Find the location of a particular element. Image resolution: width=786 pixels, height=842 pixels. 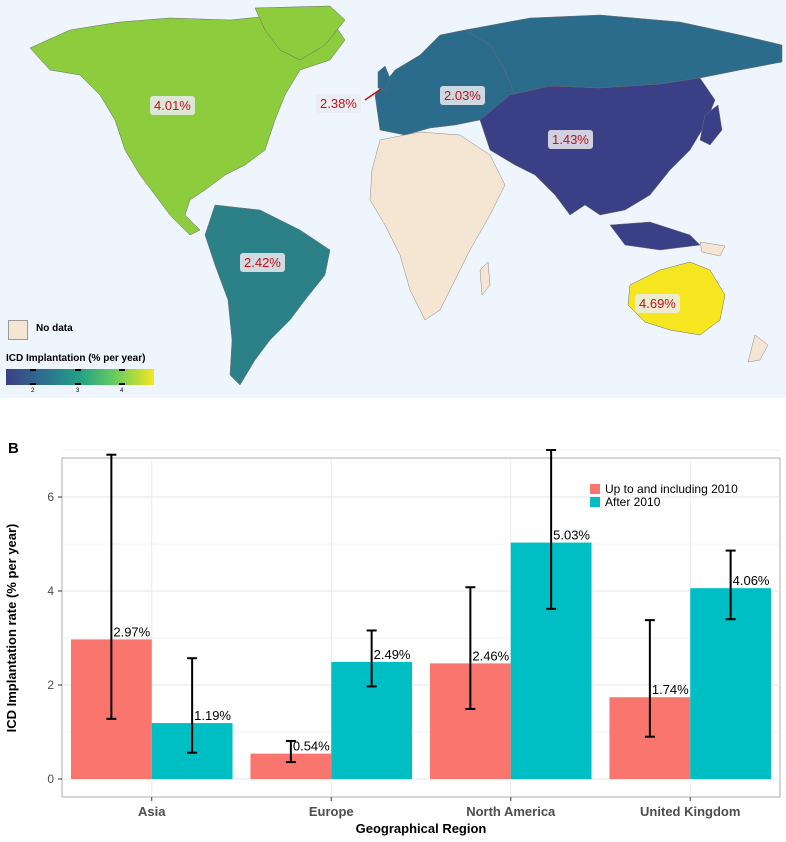

colorbar-label-2: 2 is located at coordinates (33, 391).